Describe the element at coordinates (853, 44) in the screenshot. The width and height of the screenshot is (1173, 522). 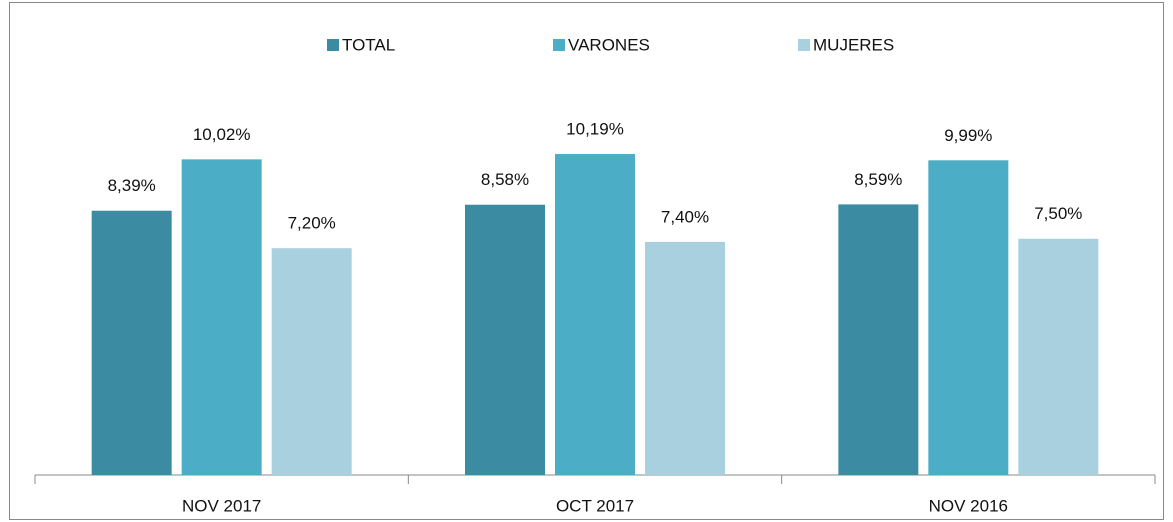
I see `legend-label: MUJERES` at that location.